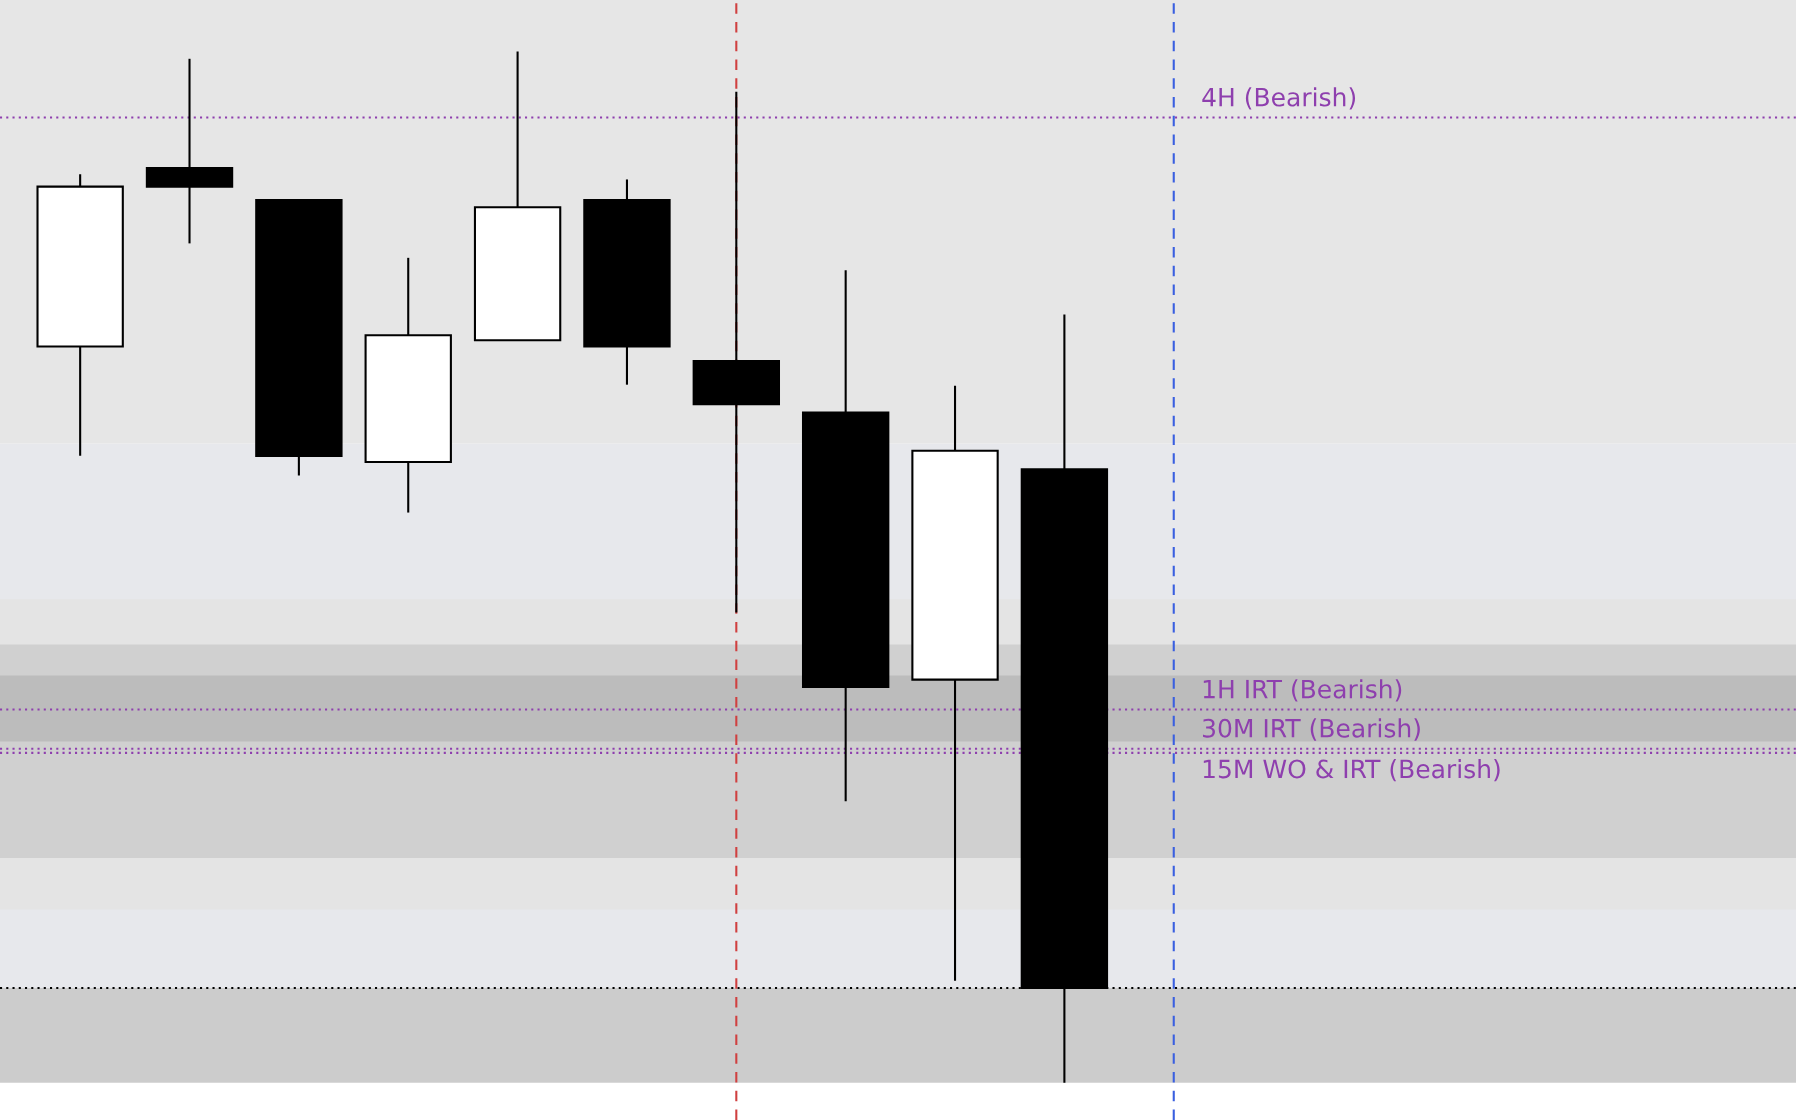  Describe the element at coordinates (1351, 770) in the screenshot. I see `ref-line-label: 15M WO & IRT (Bearish)` at that location.